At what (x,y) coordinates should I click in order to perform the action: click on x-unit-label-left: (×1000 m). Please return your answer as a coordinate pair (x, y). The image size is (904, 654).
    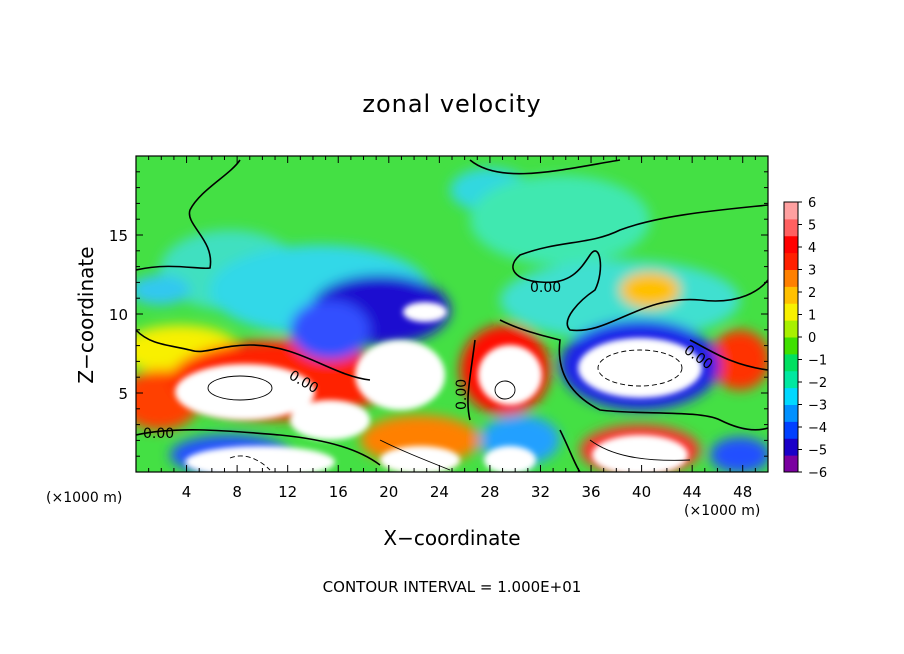
    Looking at the image, I should click on (84, 498).